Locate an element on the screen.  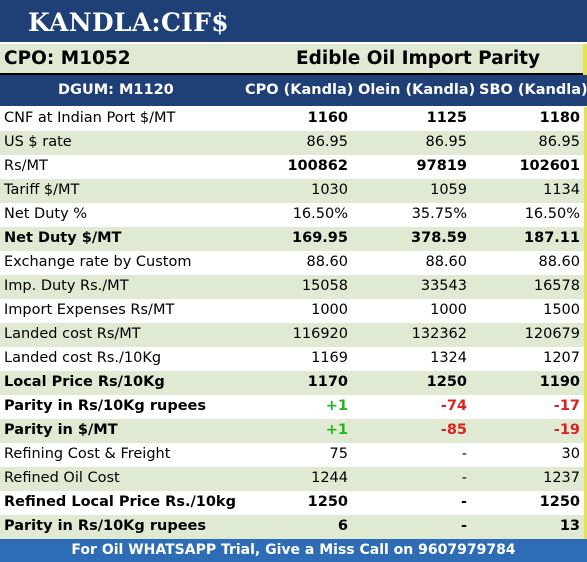
table-row: Parity in $/MT +1 -85 -19 is located at coordinates (293, 431).